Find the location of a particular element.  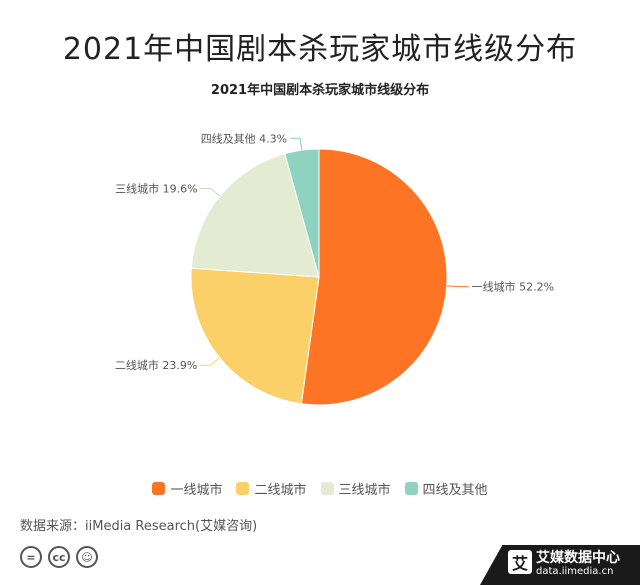

brand-banner is located at coordinates (560, 565).